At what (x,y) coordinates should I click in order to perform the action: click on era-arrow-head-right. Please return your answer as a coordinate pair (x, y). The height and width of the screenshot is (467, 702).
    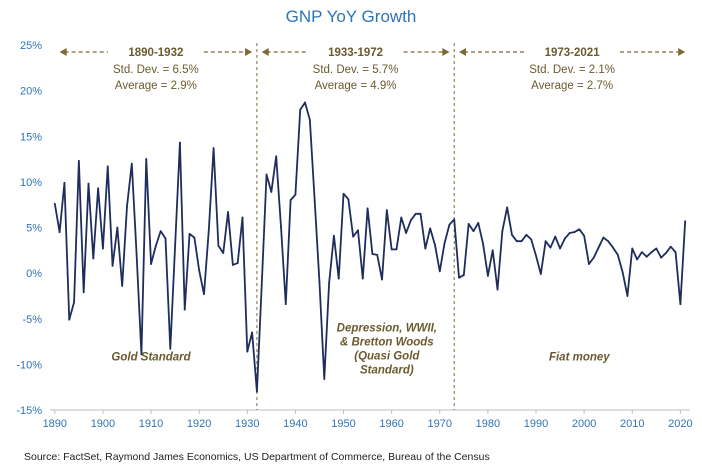
    Looking at the image, I should click on (446, 52).